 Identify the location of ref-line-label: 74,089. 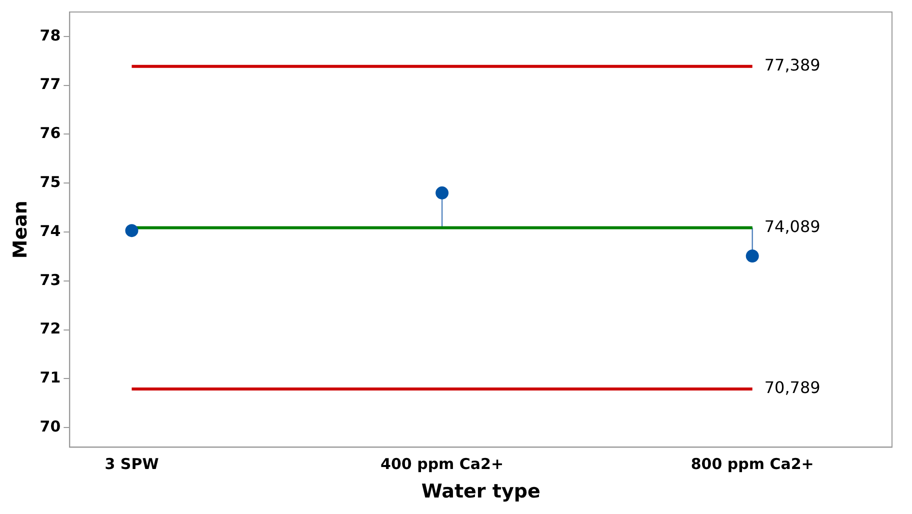
(792, 226).